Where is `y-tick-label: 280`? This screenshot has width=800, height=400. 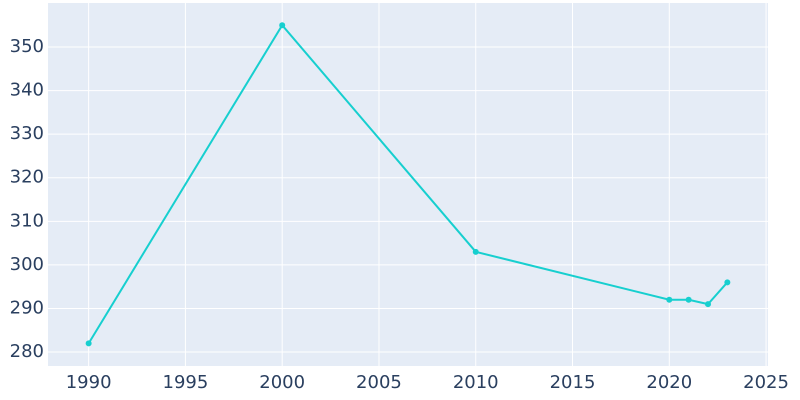
y-tick-label: 280 is located at coordinates (27, 351).